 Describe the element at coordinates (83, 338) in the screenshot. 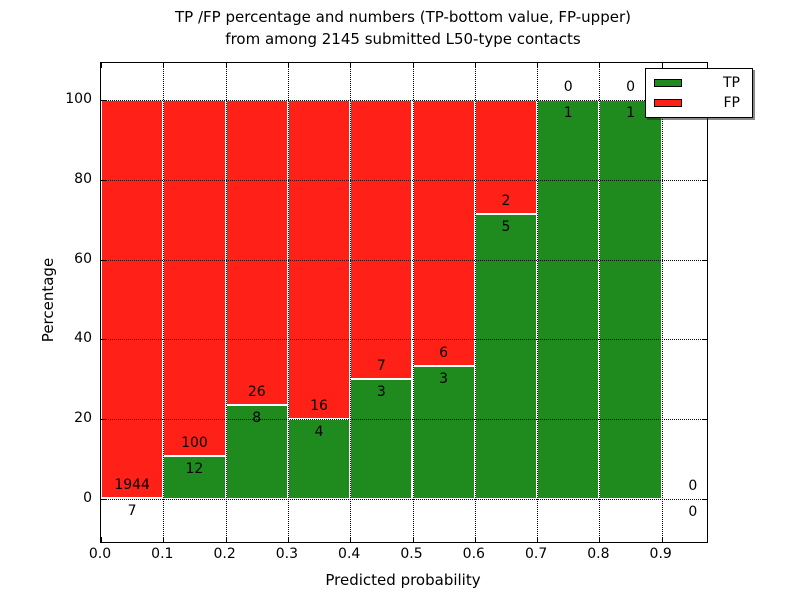

I see `y-tick-label: 40` at that location.